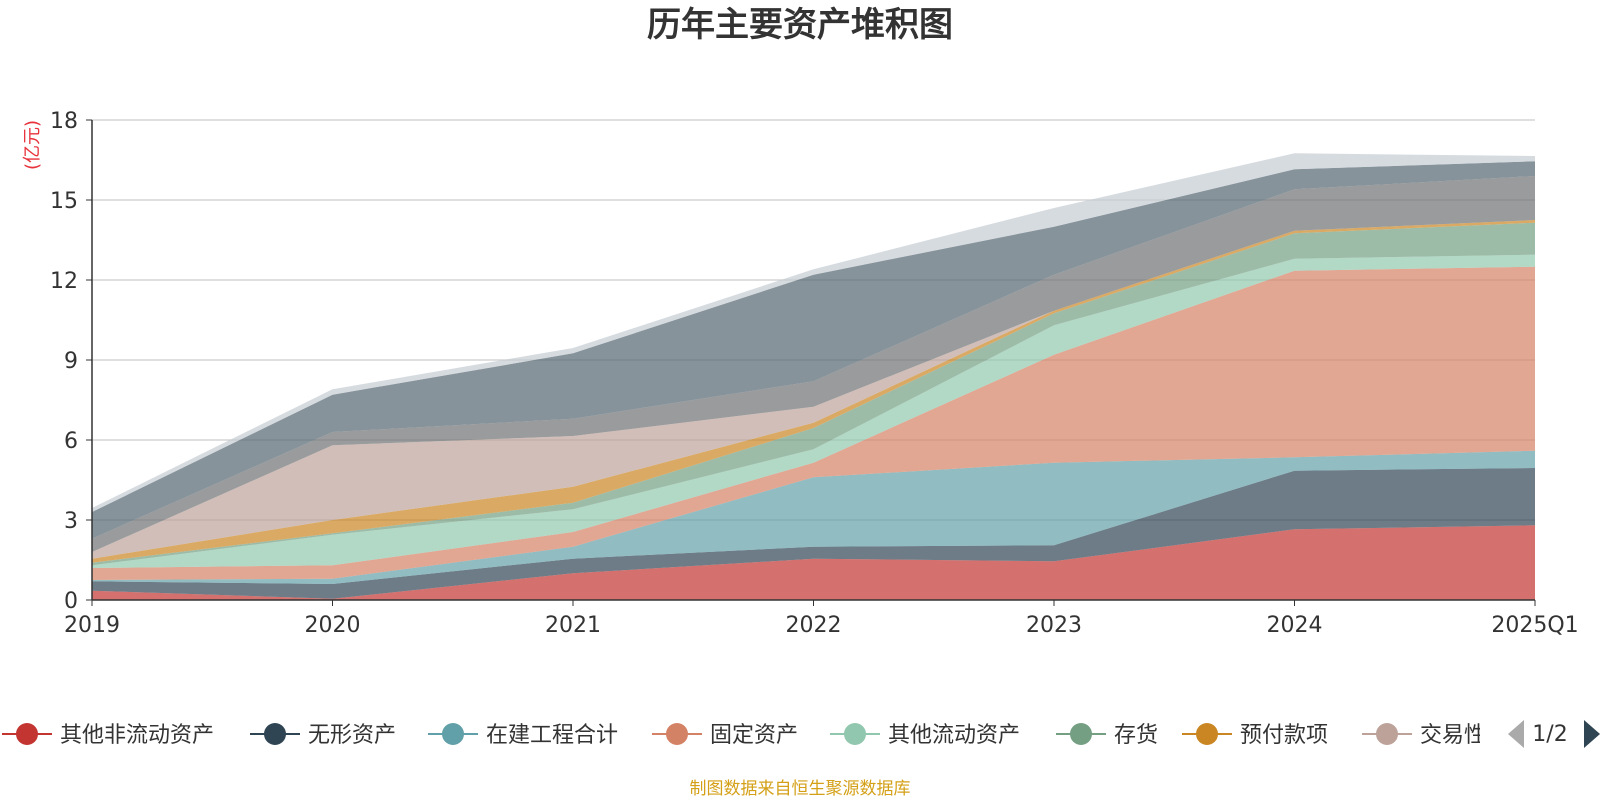  I want to click on x-axis-tick-label: 2025Q1, so click(1534, 625).